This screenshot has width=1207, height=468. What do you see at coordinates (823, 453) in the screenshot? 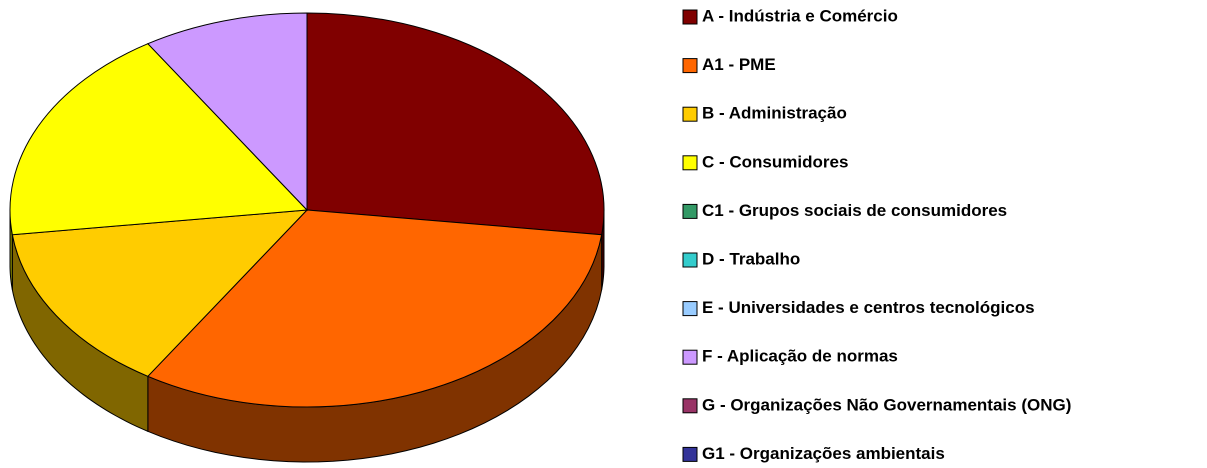
I see `legend-label: G1 - Organizações ambientais` at bounding box center [823, 453].